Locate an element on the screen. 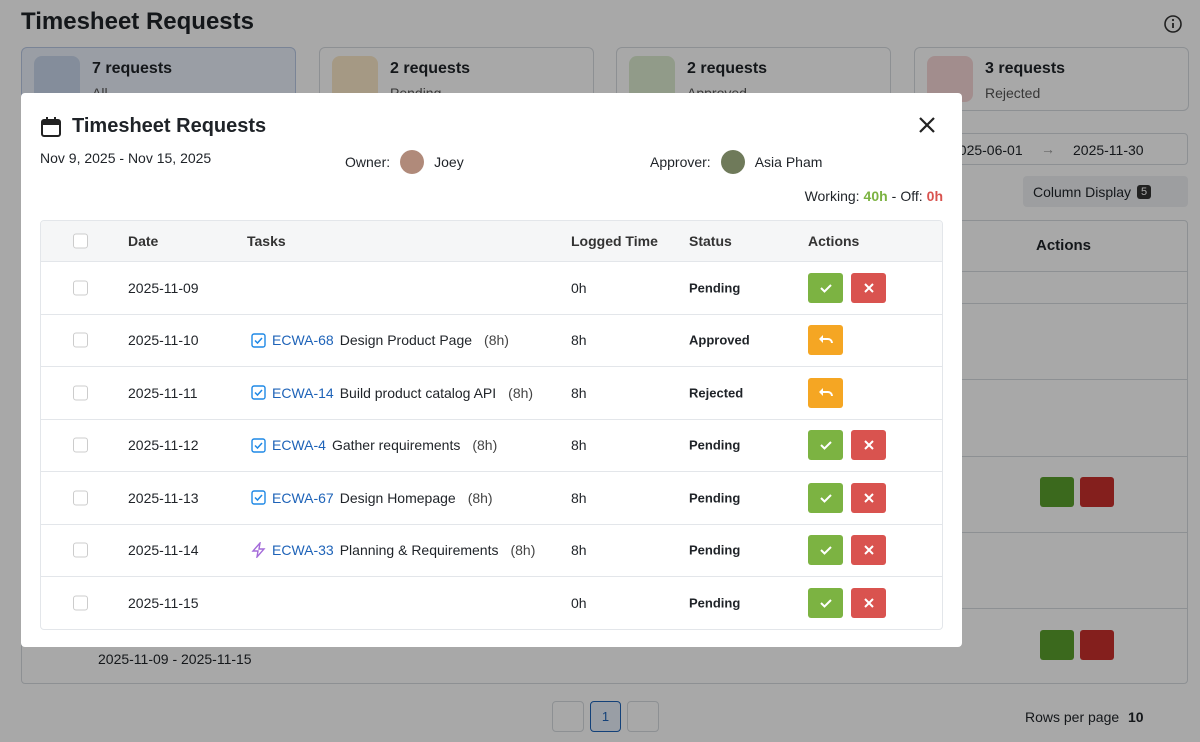 The image size is (1200, 742). table-row: 2025-11-09 0h Pending is located at coordinates (491, 287).